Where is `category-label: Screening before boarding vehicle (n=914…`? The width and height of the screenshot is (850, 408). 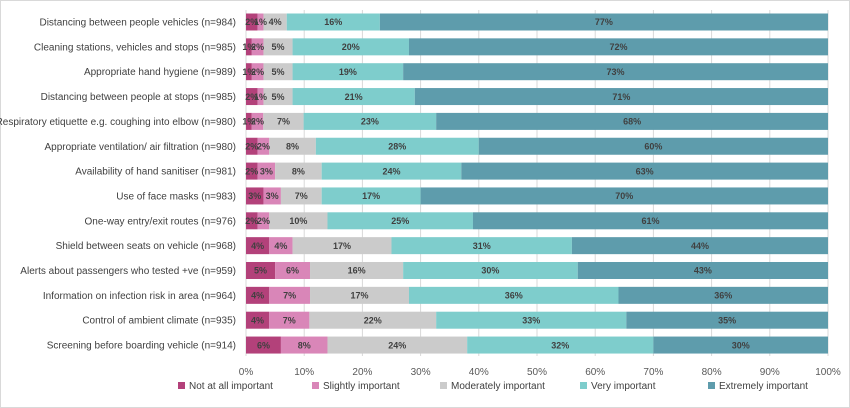 category-label: Screening before boarding vehicle (n=914… is located at coordinates (141, 346).